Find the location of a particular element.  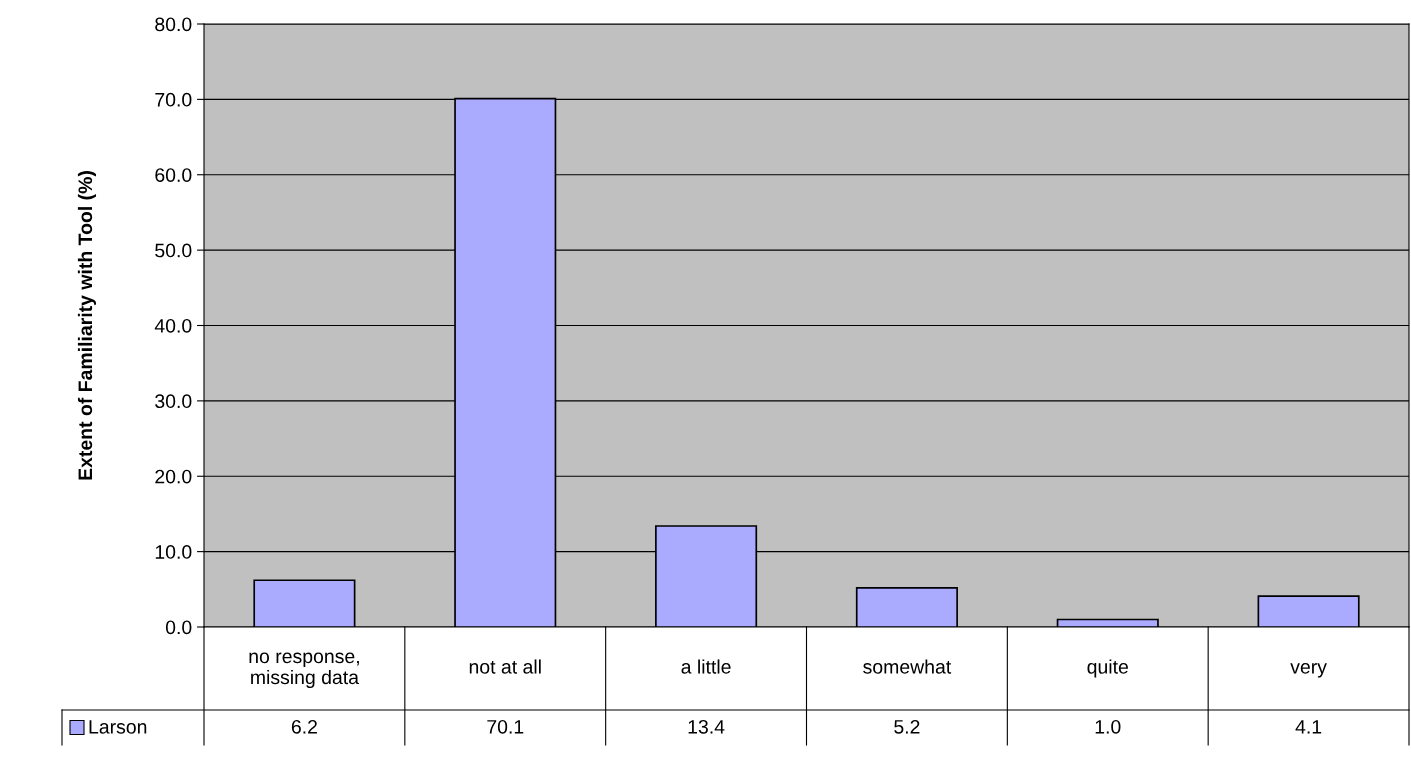

data-label: 4.1 is located at coordinates (1308, 727).